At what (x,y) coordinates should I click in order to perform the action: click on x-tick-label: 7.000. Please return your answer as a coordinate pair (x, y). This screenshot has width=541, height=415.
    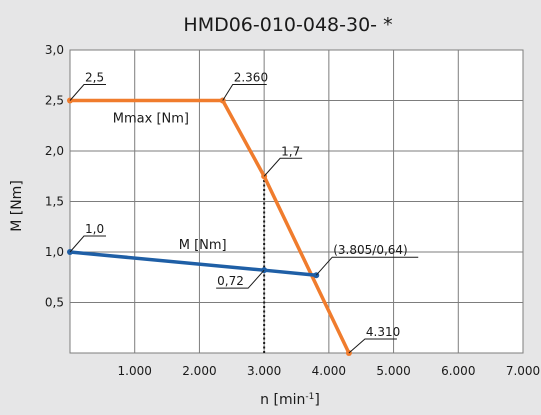
    Looking at the image, I should click on (523, 371).